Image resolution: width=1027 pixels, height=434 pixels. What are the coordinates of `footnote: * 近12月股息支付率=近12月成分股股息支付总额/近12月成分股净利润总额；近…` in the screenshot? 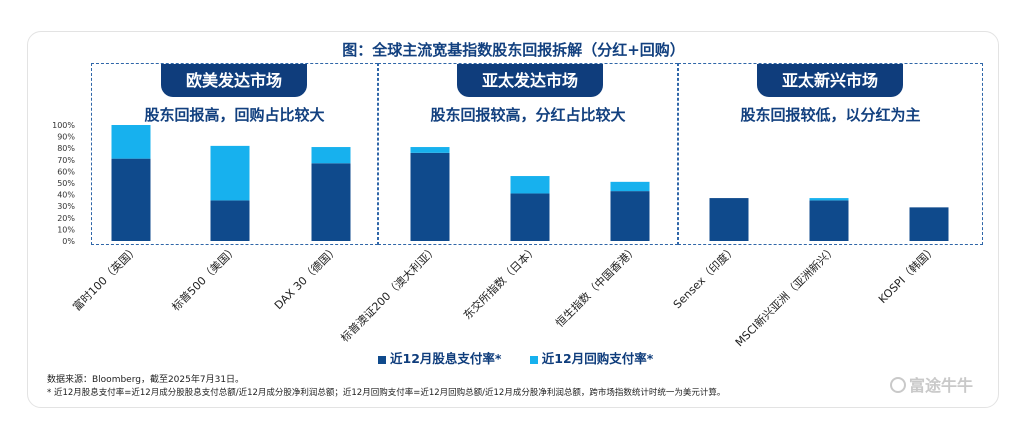 It's located at (386, 393).